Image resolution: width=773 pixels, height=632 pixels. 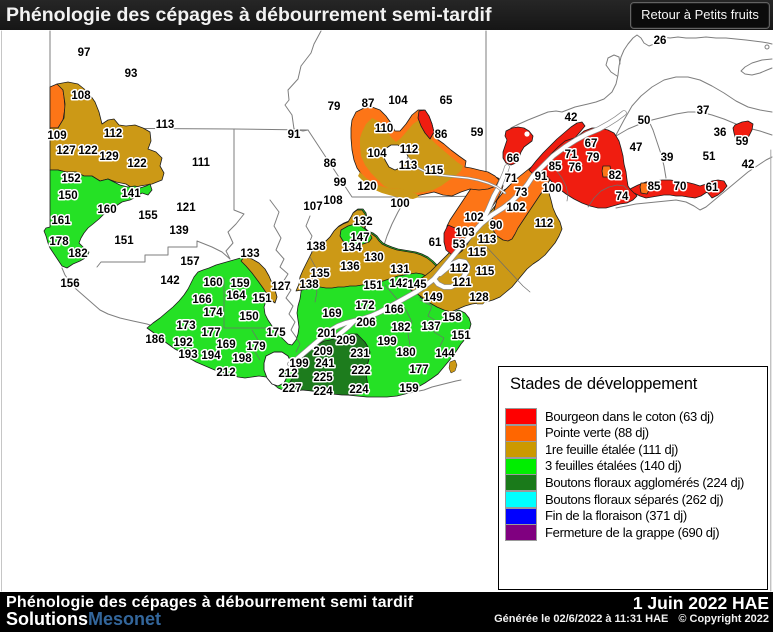 What do you see at coordinates (445, 354) in the screenshot?
I see `station-value: 144` at bounding box center [445, 354].